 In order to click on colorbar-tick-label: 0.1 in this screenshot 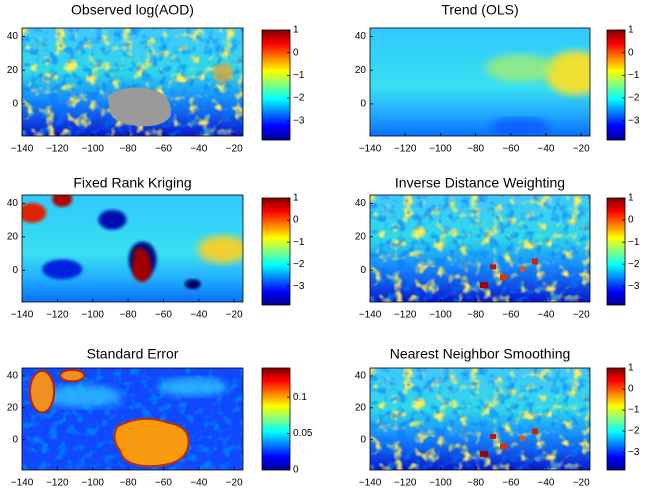, I will do `click(300, 397)`.